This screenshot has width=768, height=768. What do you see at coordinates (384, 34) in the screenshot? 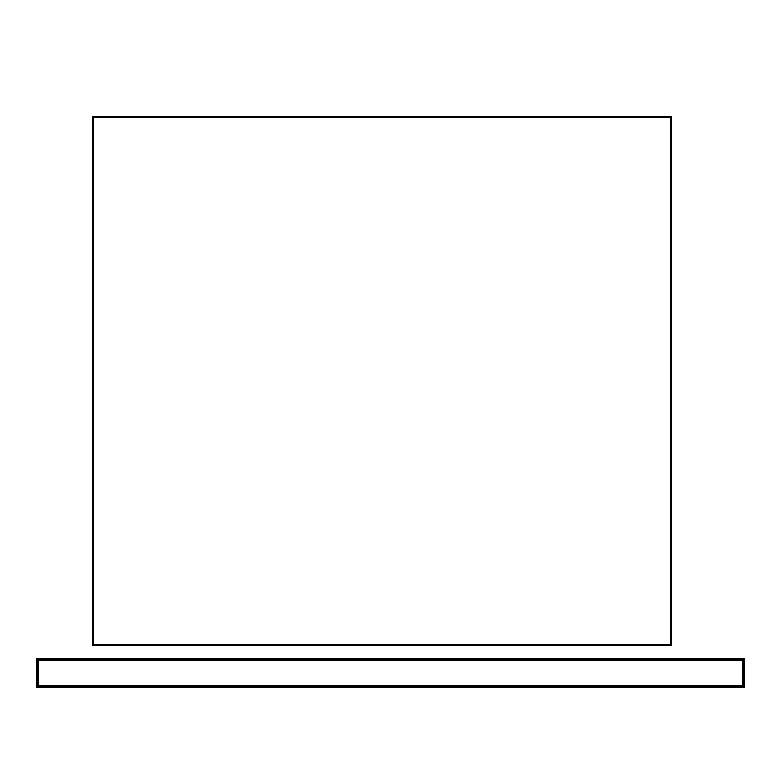
I see `release-height-line` at bounding box center [384, 34].